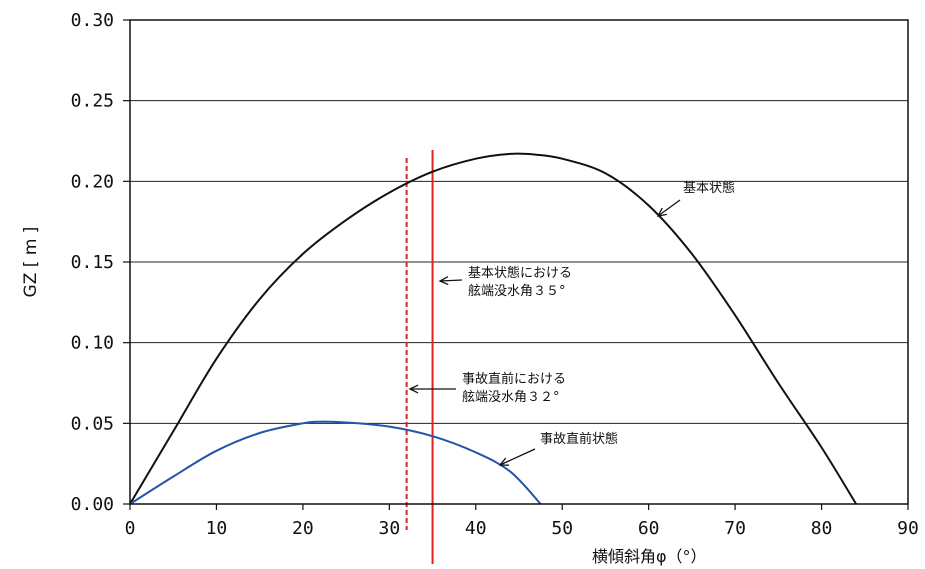 Image resolution: width=925 pixels, height=569 pixels. What do you see at coordinates (389, 528) in the screenshot?
I see `x-tick-label: 30` at bounding box center [389, 528].